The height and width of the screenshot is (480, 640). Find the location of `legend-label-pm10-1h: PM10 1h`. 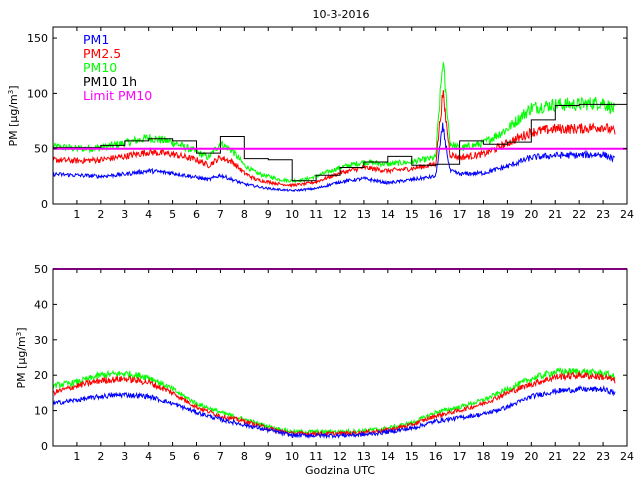

legend-label-pm10-1h: PM10 1h is located at coordinates (110, 81).